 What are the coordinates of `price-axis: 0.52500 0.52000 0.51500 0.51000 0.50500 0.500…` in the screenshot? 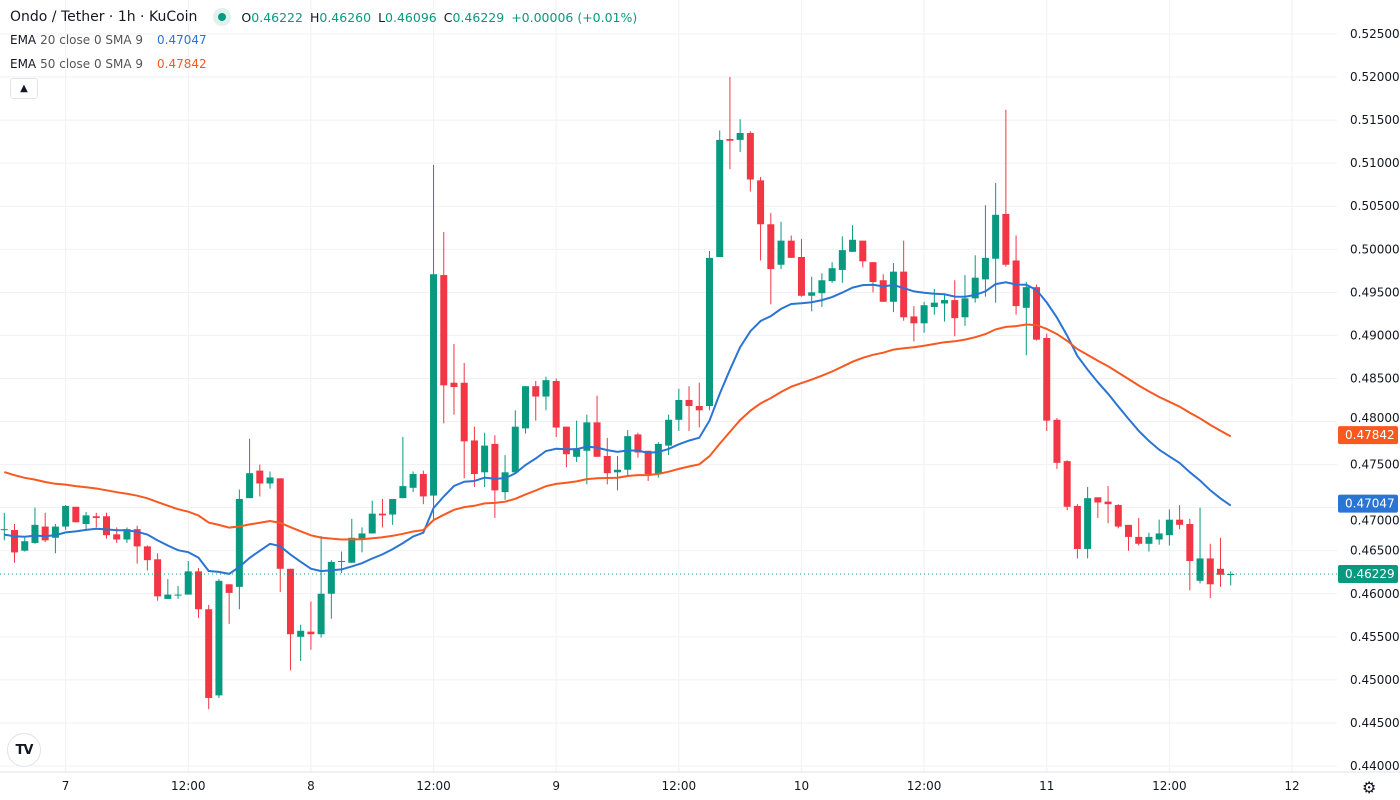 It's located at (1369, 400).